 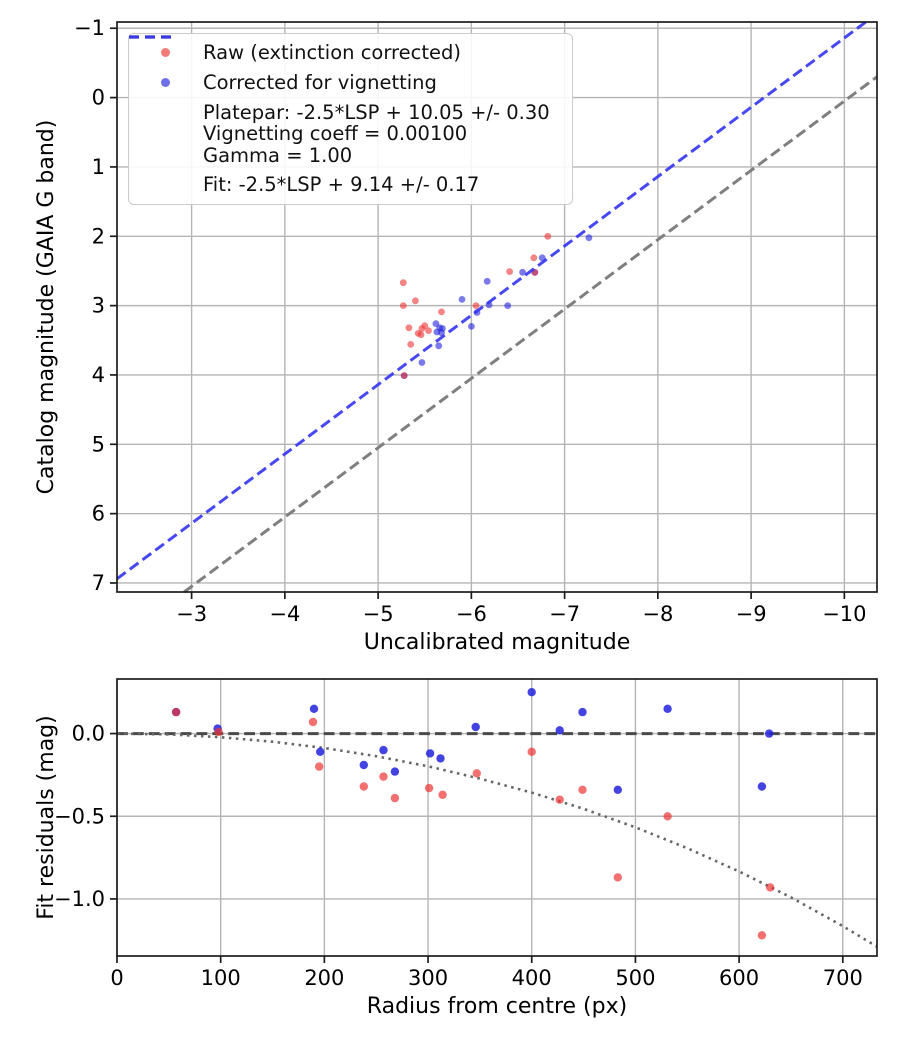 I want to click on x-tick-label: −9, so click(x=751, y=614).